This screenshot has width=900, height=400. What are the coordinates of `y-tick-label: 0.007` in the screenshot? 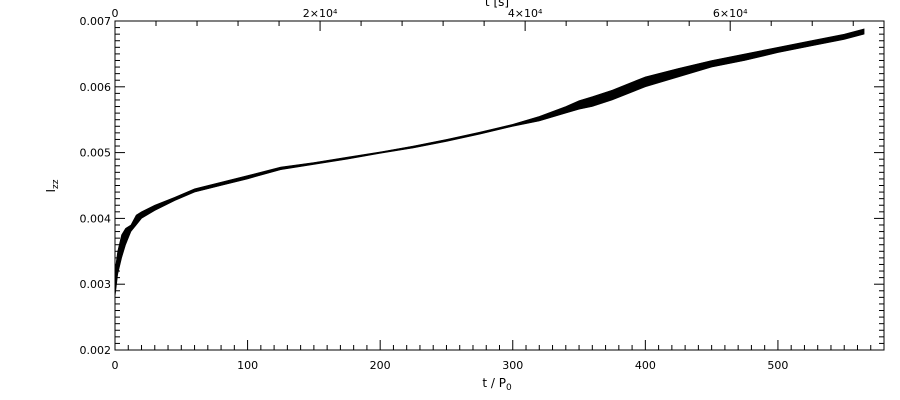 It's located at (96, 21).